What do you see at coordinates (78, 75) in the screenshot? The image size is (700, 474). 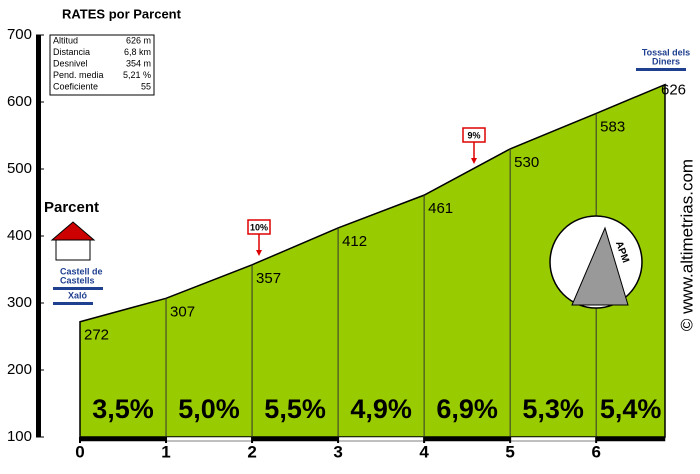 I see `info-key: Pend. media` at bounding box center [78, 75].